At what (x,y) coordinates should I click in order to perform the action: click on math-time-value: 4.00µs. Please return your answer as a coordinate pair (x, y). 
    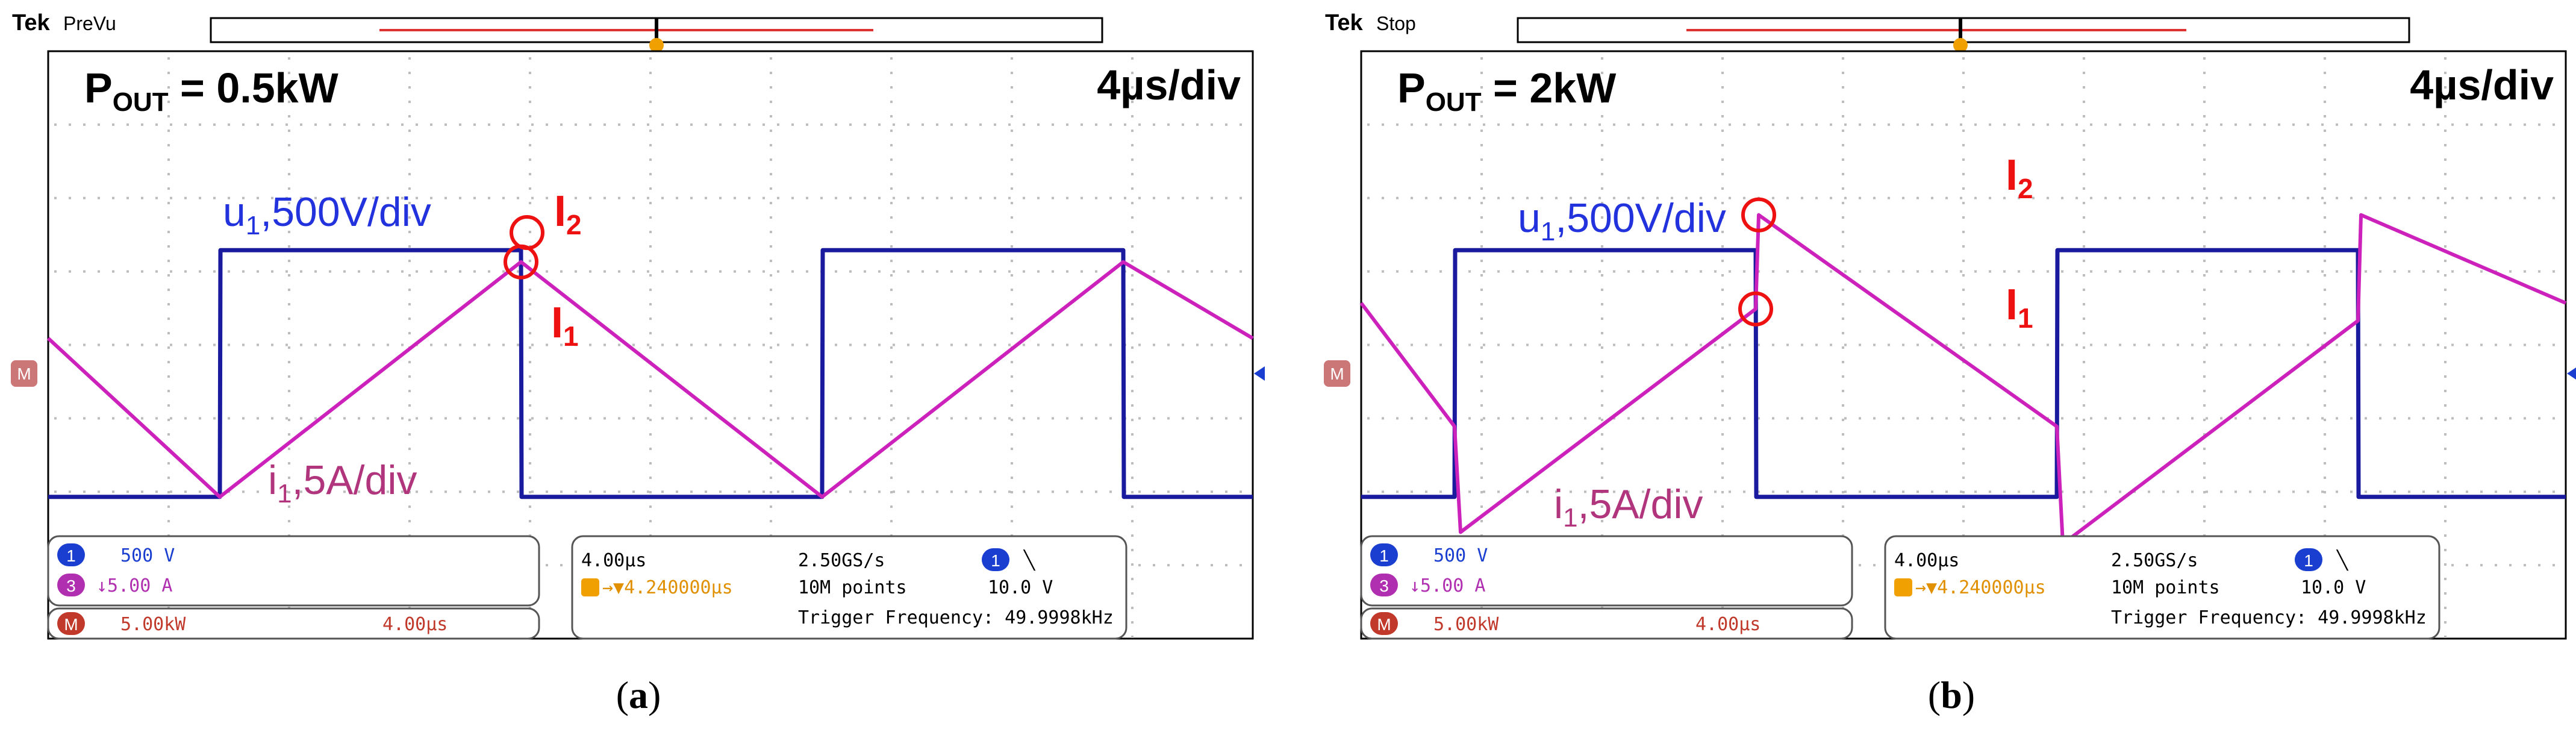
    Looking at the image, I should click on (1727, 624).